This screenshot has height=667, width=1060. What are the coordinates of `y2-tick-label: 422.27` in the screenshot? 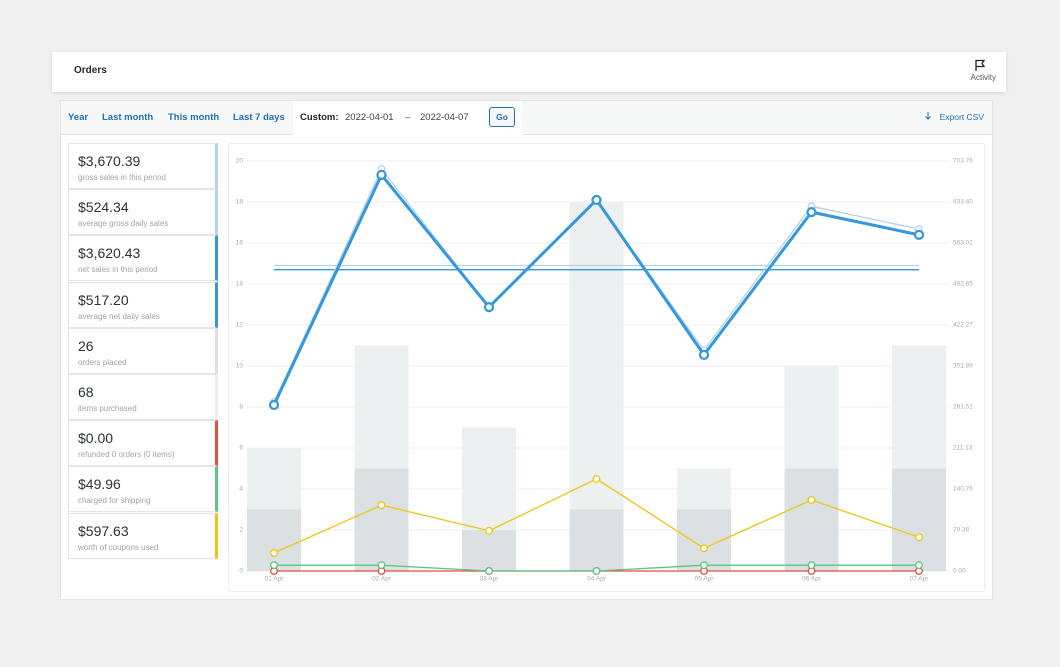 It's located at (963, 325).